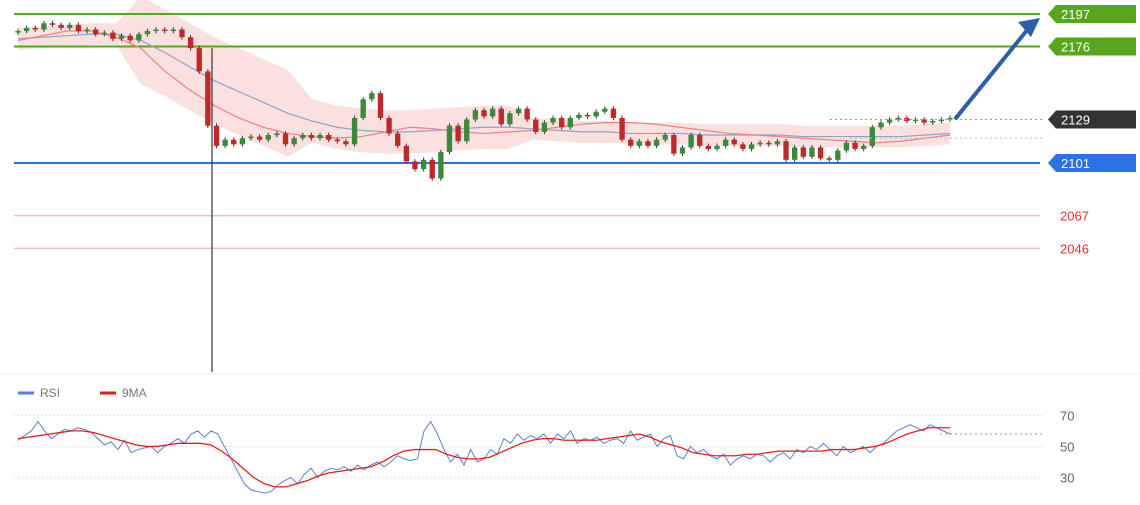 The image size is (1140, 505). What do you see at coordinates (1074, 248) in the screenshot?
I see `level-label-2046: 2046` at bounding box center [1074, 248].